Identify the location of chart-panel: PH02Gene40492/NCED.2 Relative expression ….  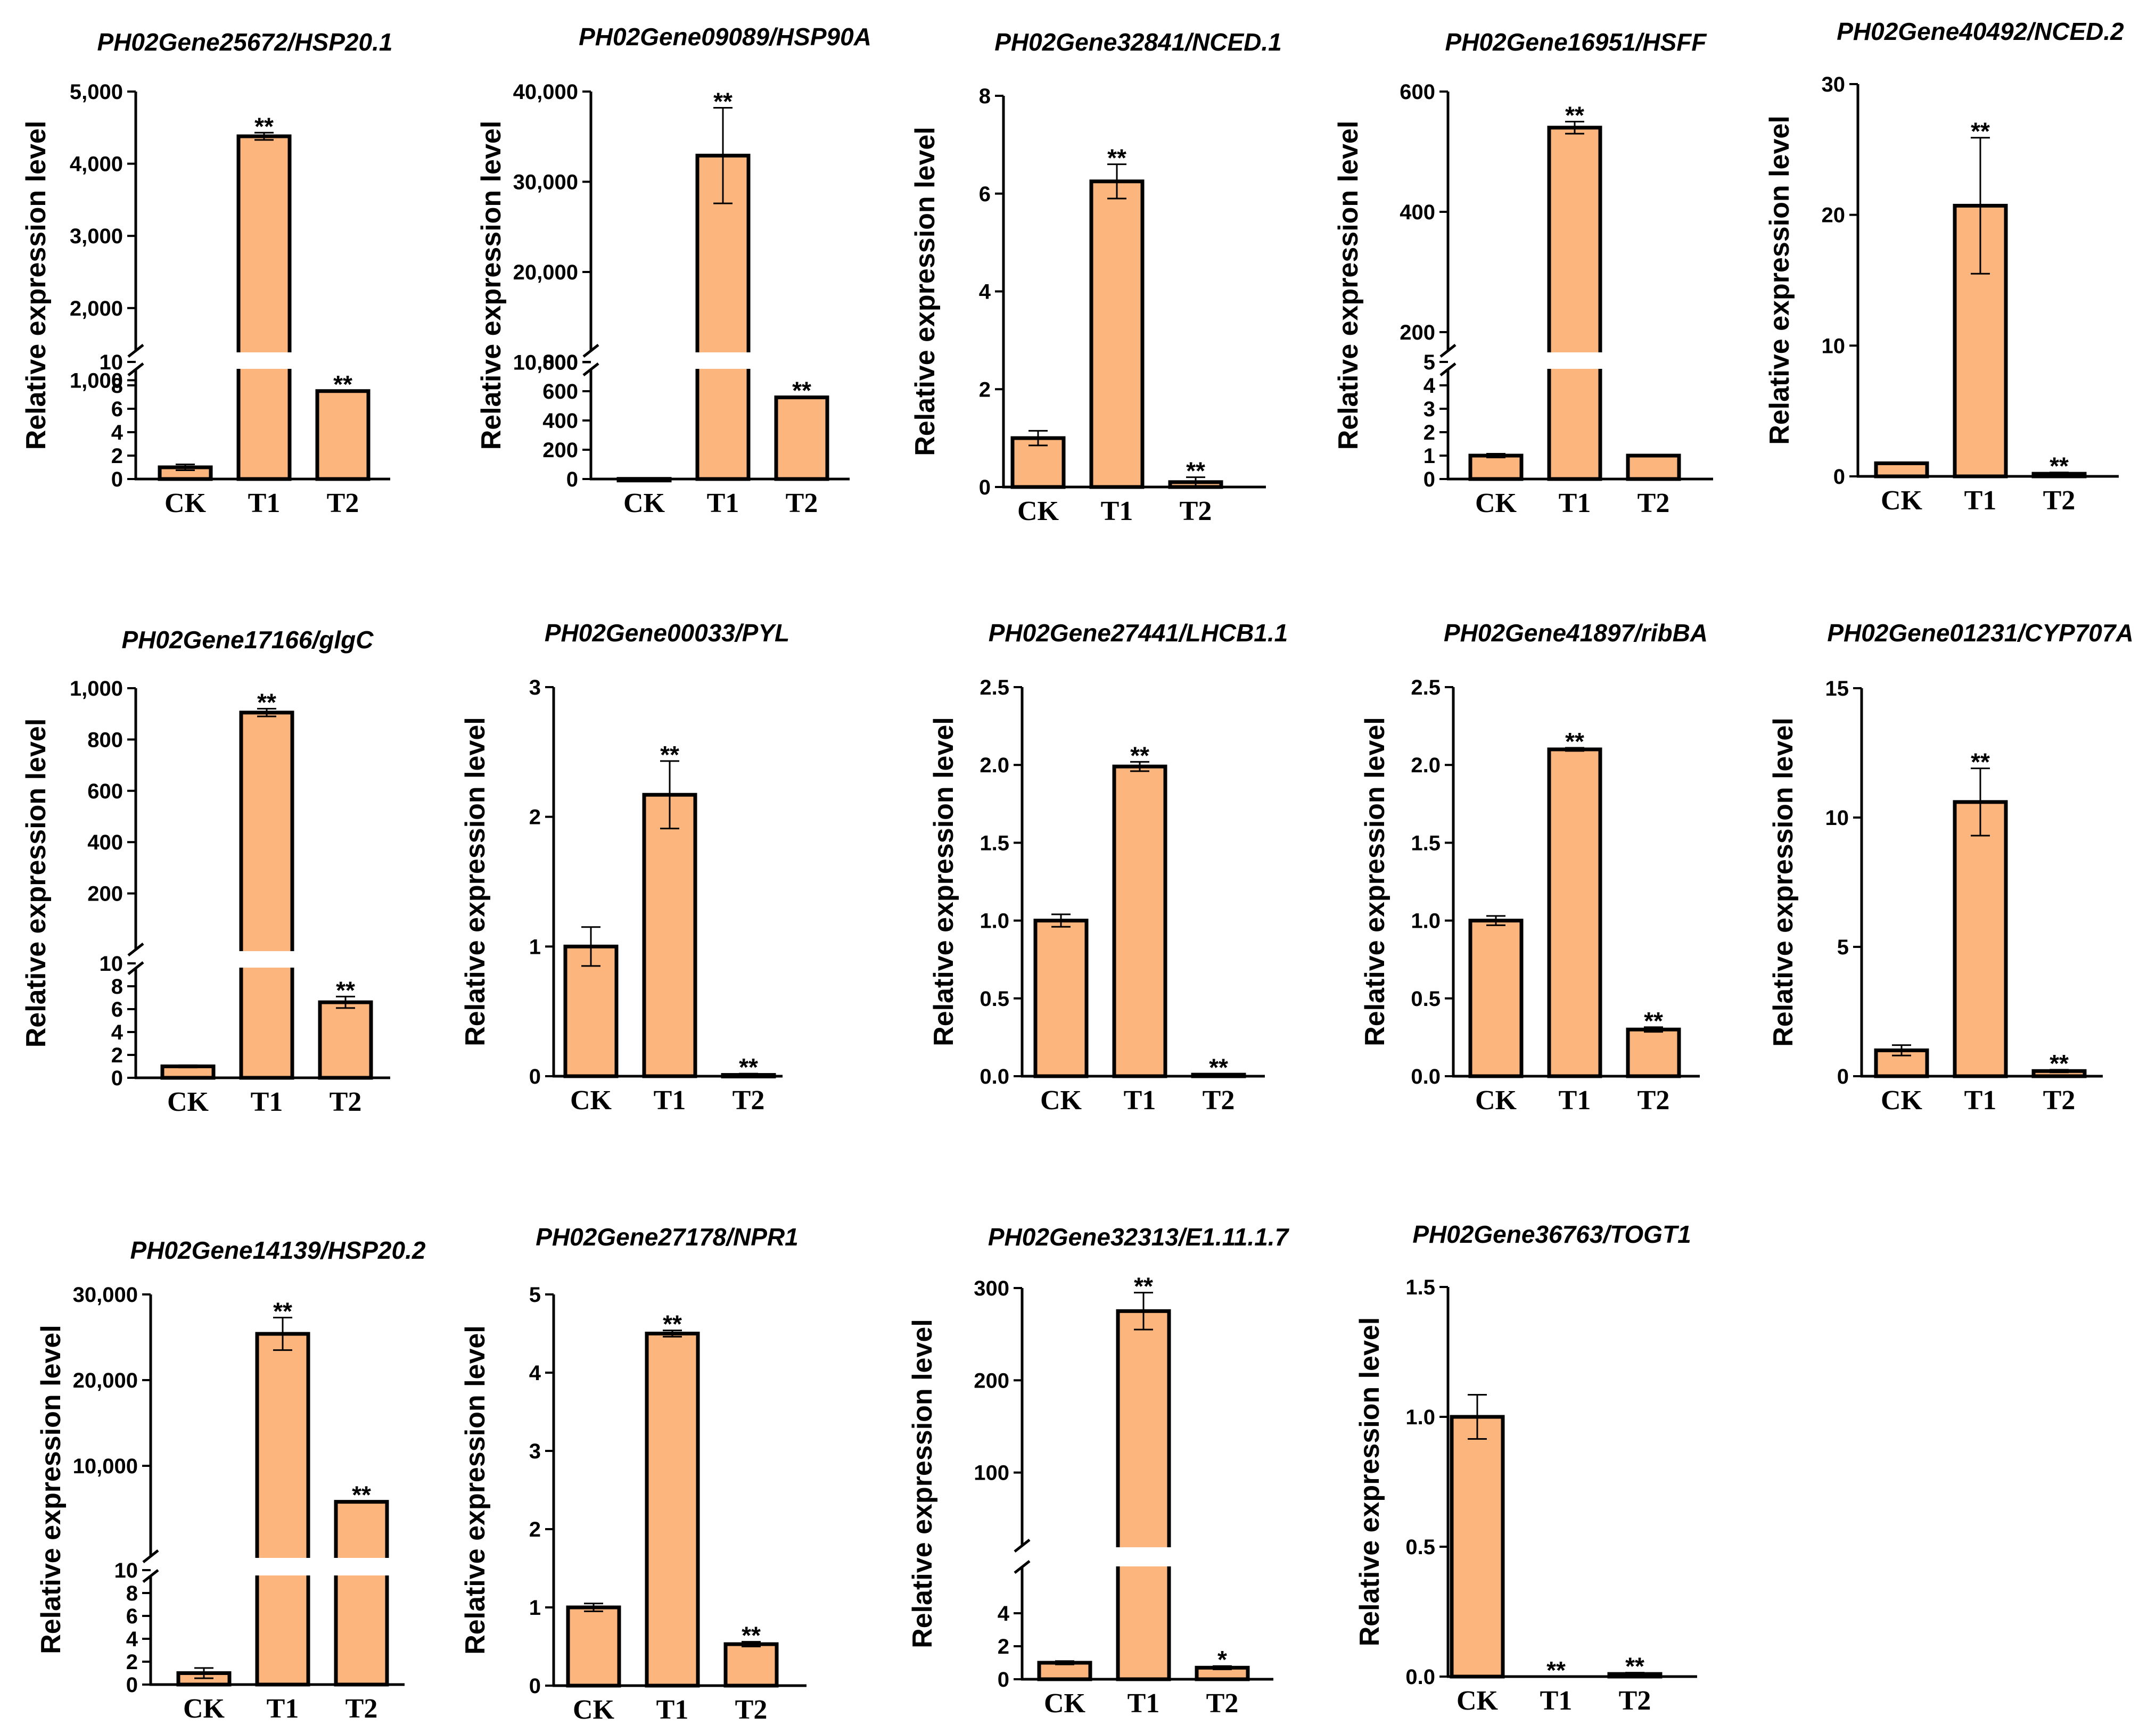
(1944, 267).